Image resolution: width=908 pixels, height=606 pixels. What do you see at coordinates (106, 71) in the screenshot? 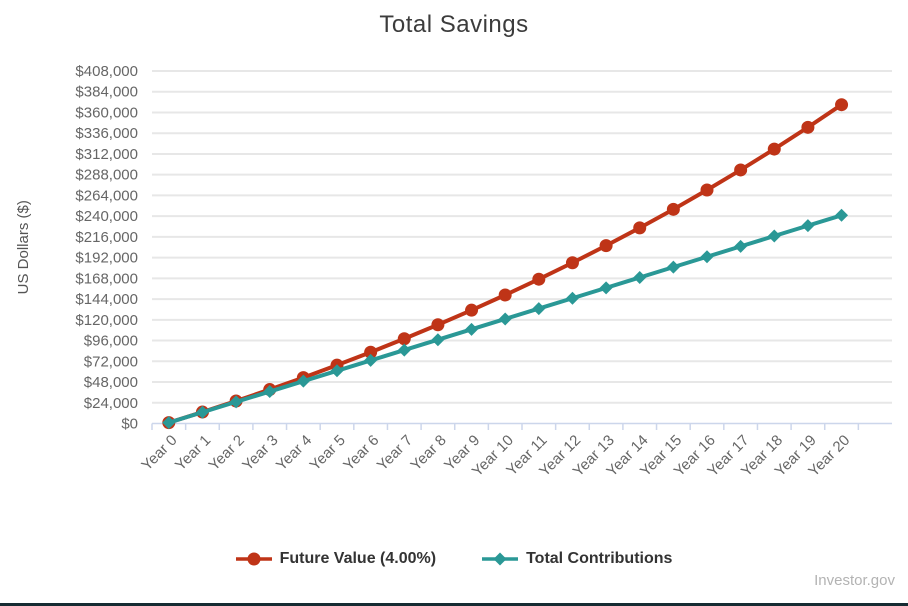
I see `y-axis-tick-label: $408,000` at bounding box center [106, 71].